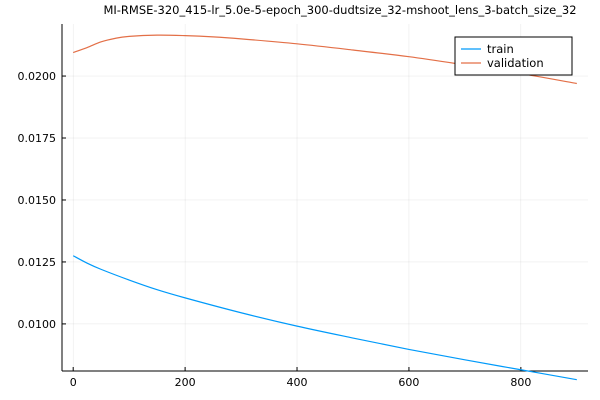 Image resolution: width=600 pixels, height=400 pixels. I want to click on legend-label-validation: validation, so click(515, 63).